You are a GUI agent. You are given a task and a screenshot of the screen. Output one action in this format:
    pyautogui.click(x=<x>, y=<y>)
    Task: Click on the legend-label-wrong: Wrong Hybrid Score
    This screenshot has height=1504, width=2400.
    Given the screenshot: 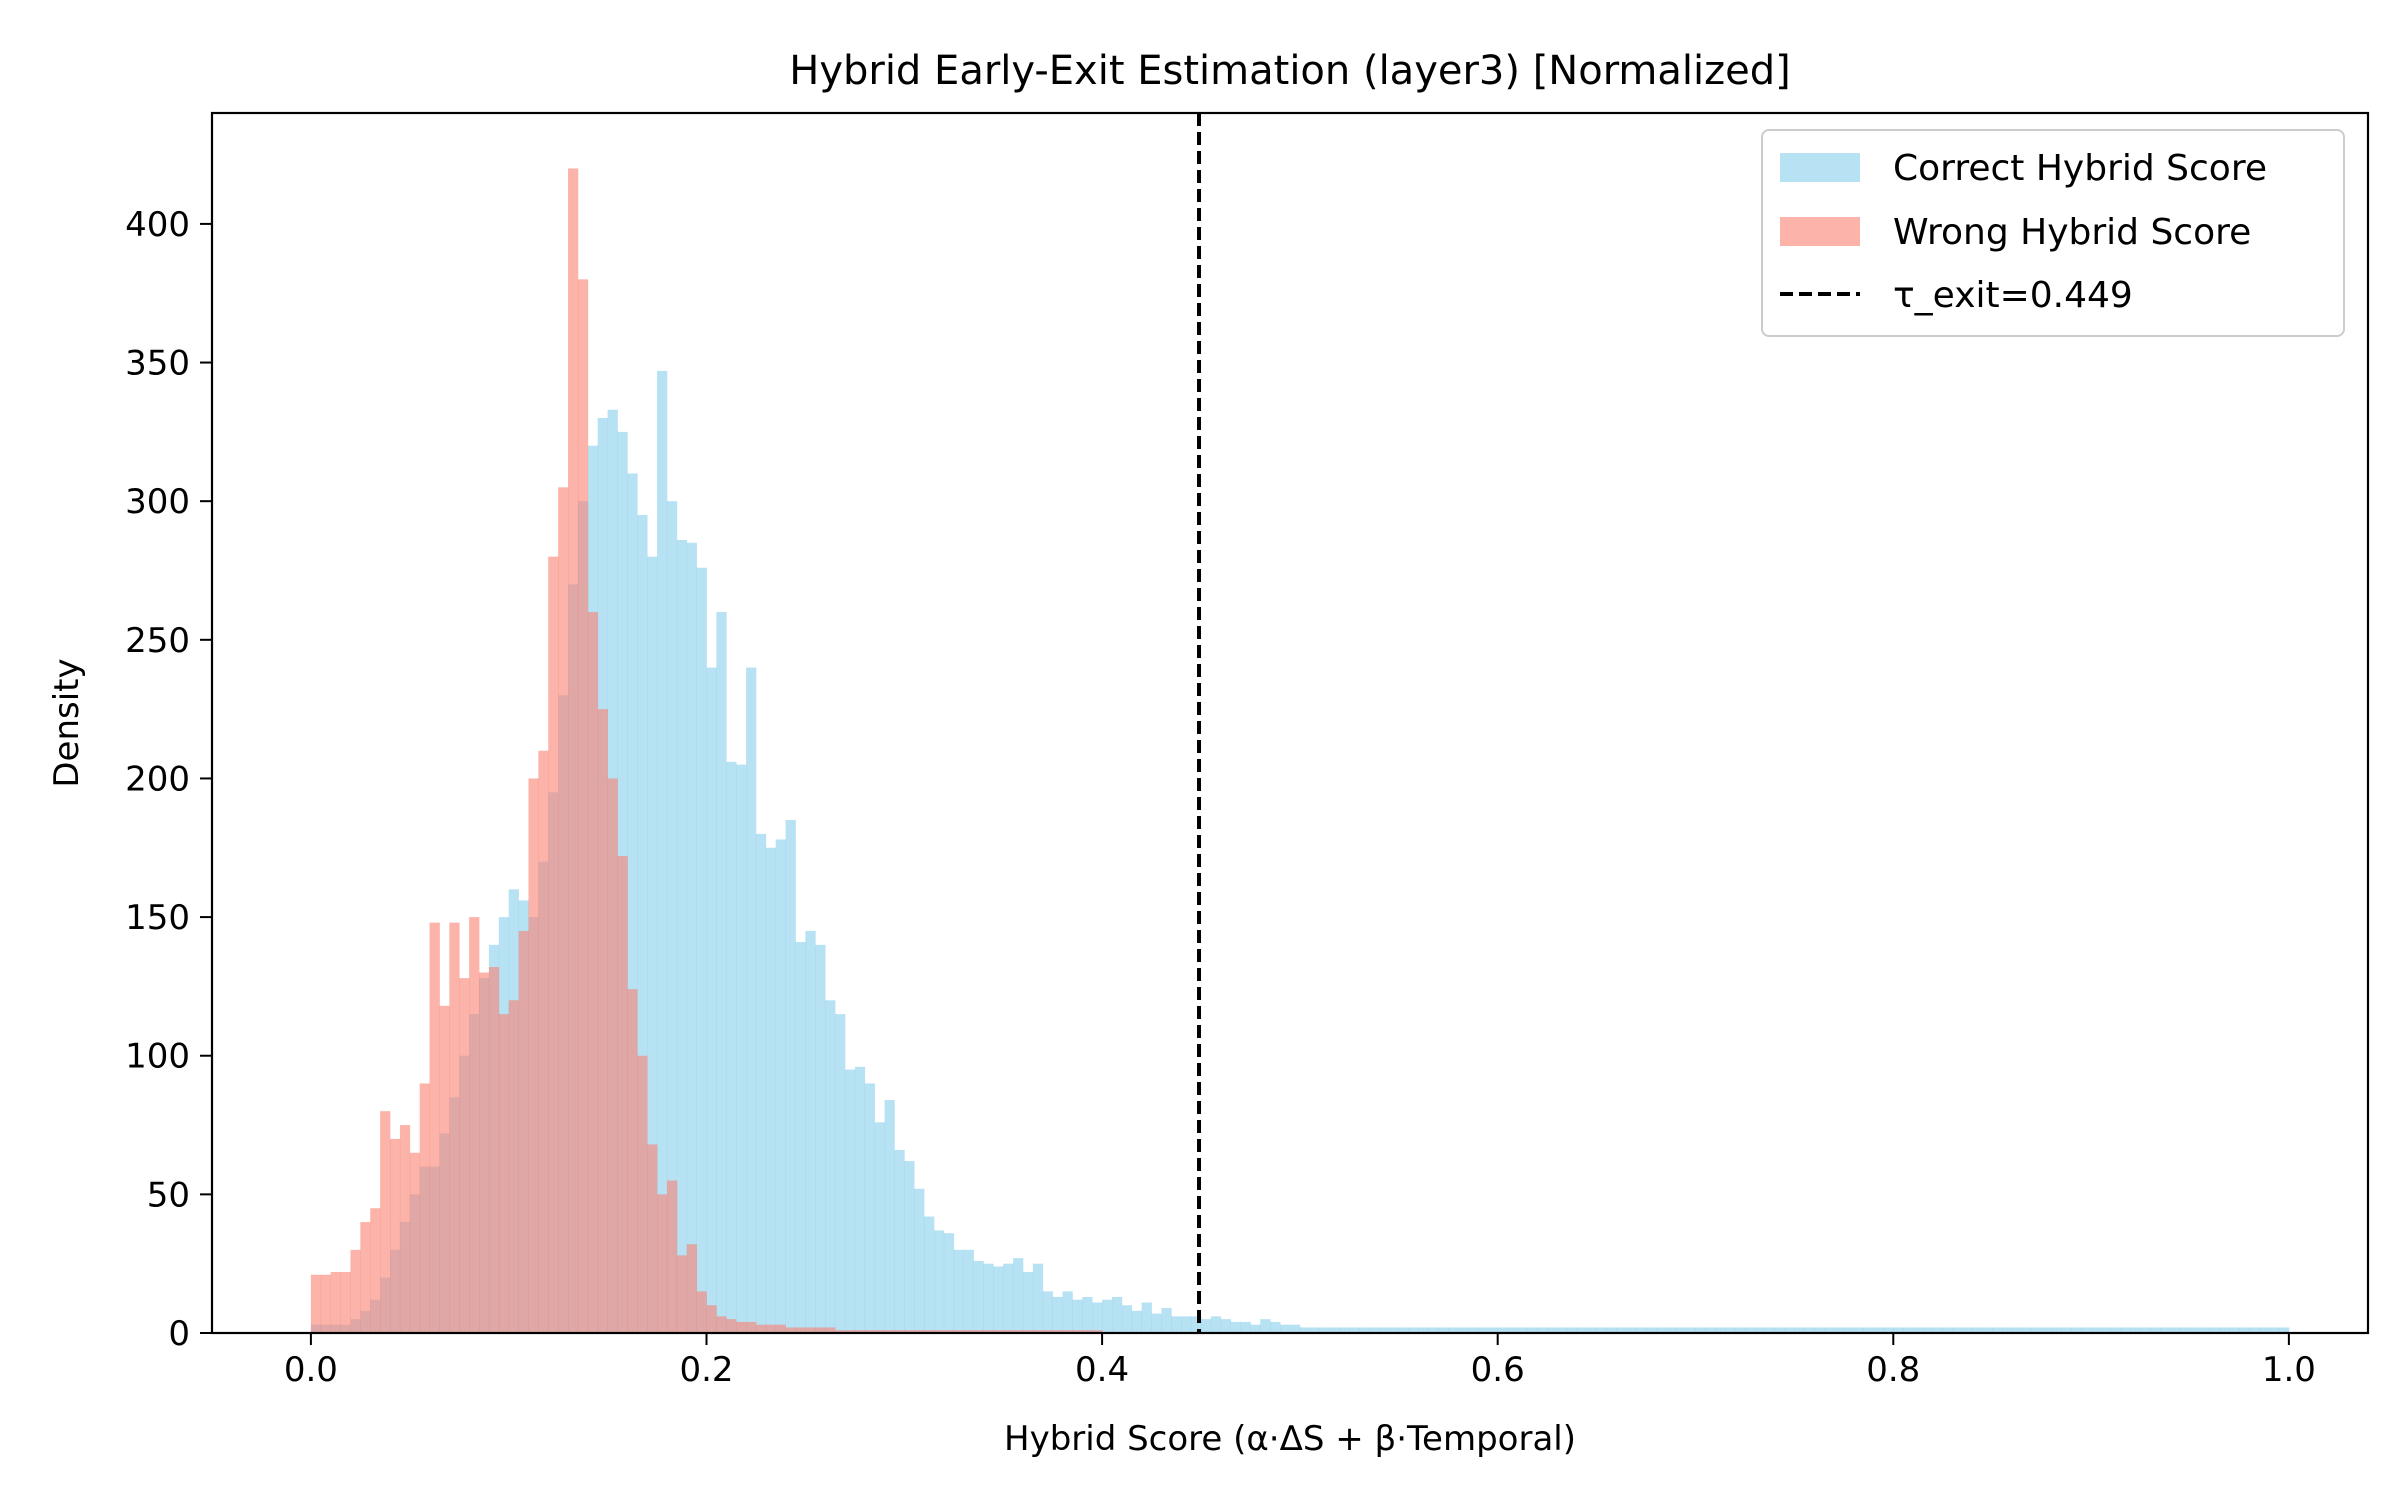 What is the action you would take?
    pyautogui.click(x=2072, y=232)
    